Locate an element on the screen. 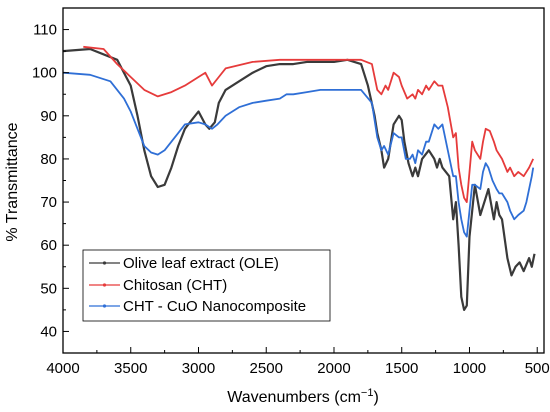 The image size is (550, 412). x-tick-label: 1000 is located at coordinates (469, 368).